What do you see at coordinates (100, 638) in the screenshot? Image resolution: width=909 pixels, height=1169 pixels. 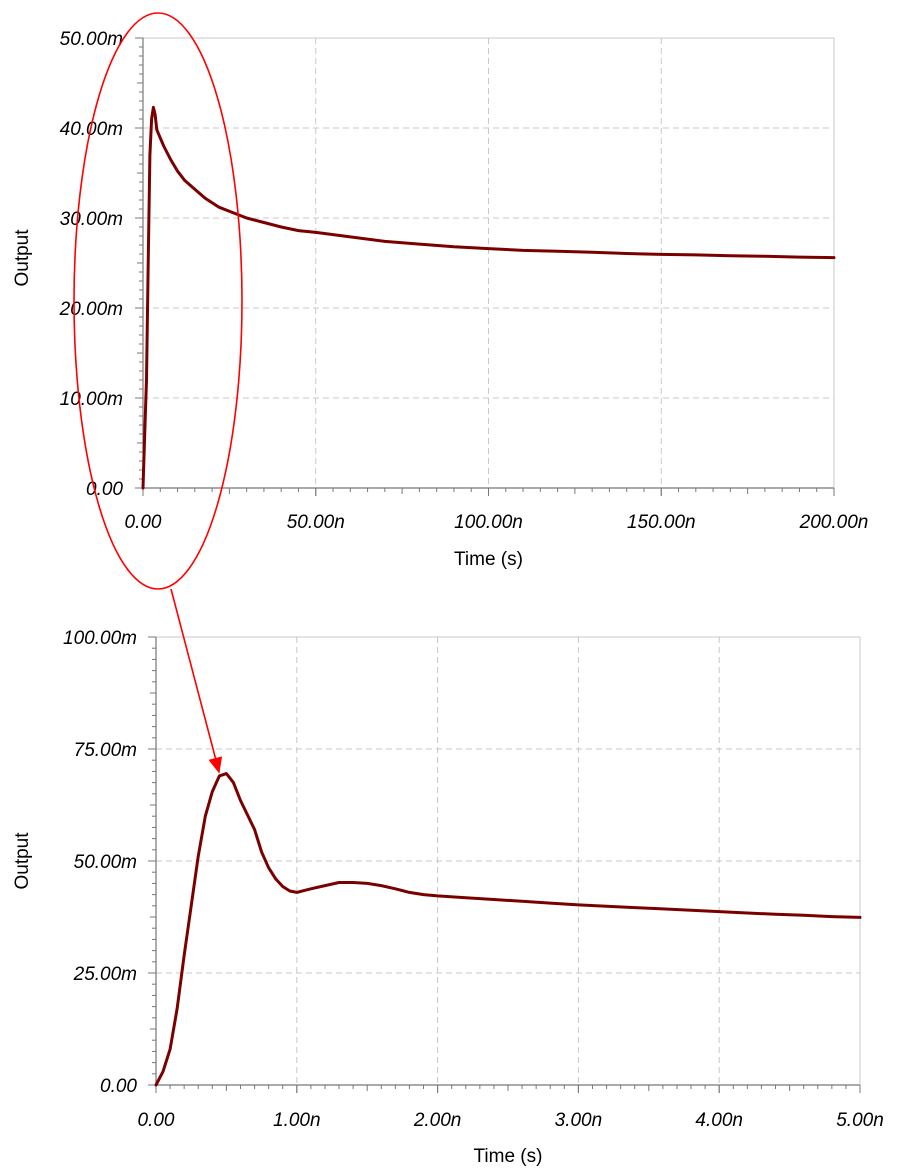 I see `bottom-y-tick-label: 100.00m` at bounding box center [100, 638].